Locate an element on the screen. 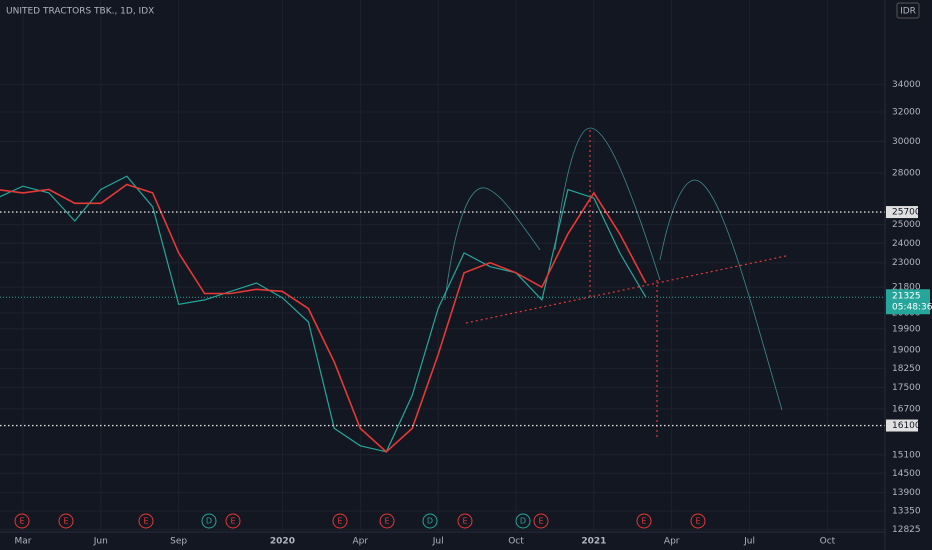 Image resolution: width=932 pixels, height=550 pixels. y-tick-label: 17500 is located at coordinates (906, 388).